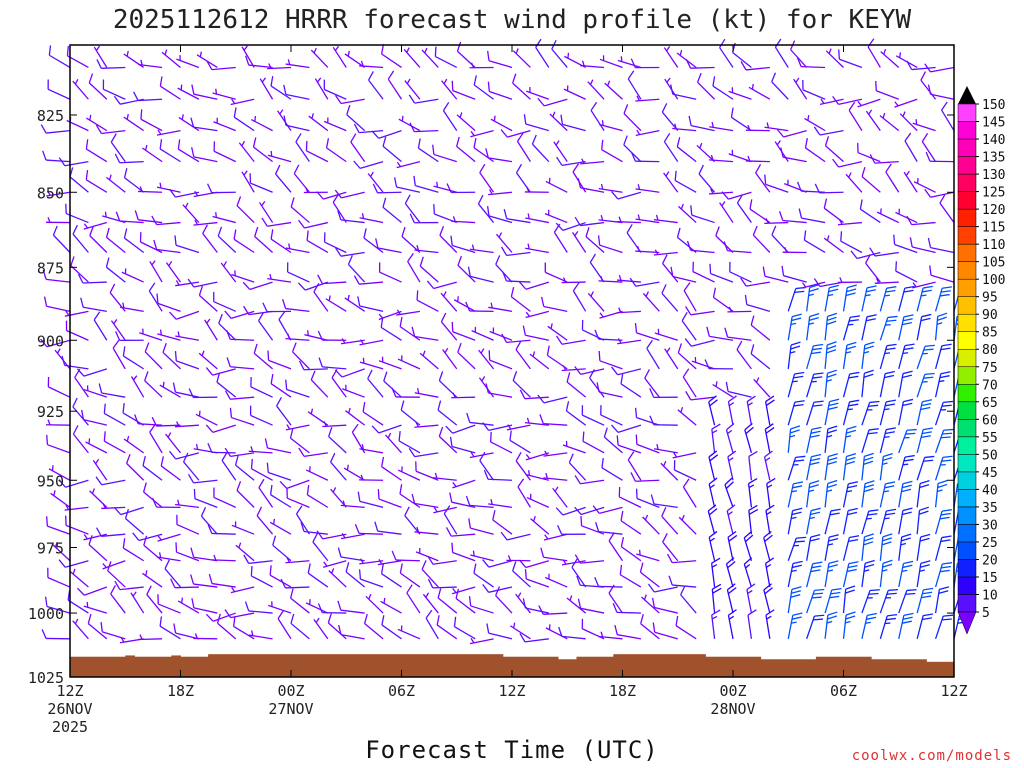  Describe the element at coordinates (990, 298) in the screenshot. I see `colorbar-label: 95` at that location.